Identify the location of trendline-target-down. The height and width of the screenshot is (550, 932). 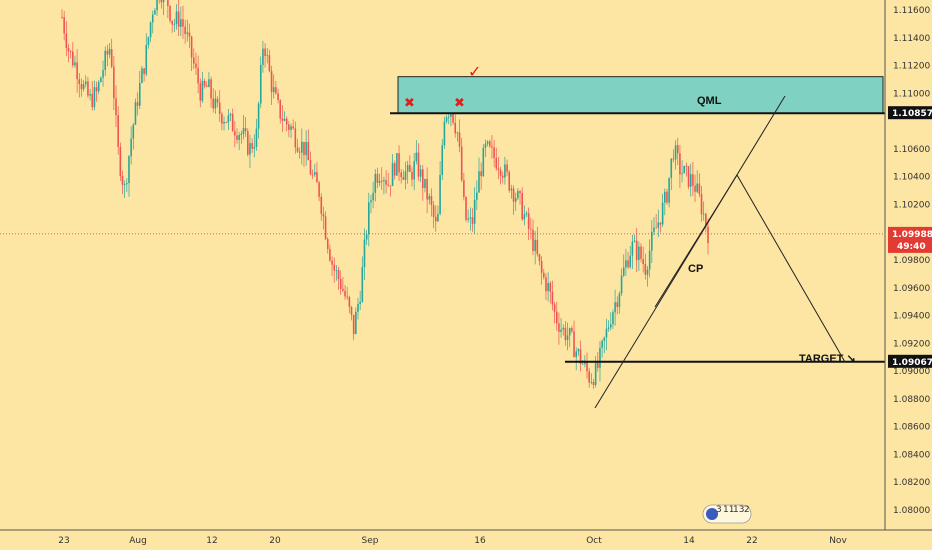
(791, 268).